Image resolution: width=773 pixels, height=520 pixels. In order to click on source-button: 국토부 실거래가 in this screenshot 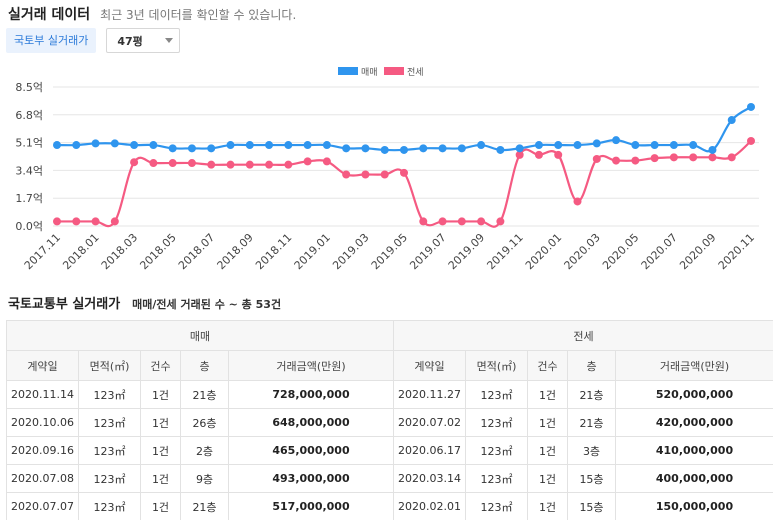, I will do `click(51, 40)`.